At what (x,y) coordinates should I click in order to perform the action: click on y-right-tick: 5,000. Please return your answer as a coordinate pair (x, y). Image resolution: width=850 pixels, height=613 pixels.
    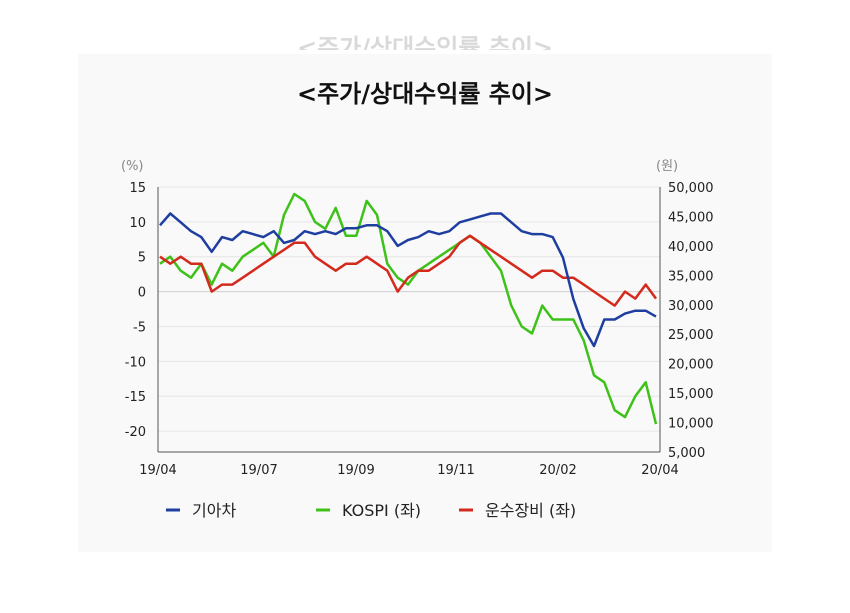
    Looking at the image, I should click on (686, 453).